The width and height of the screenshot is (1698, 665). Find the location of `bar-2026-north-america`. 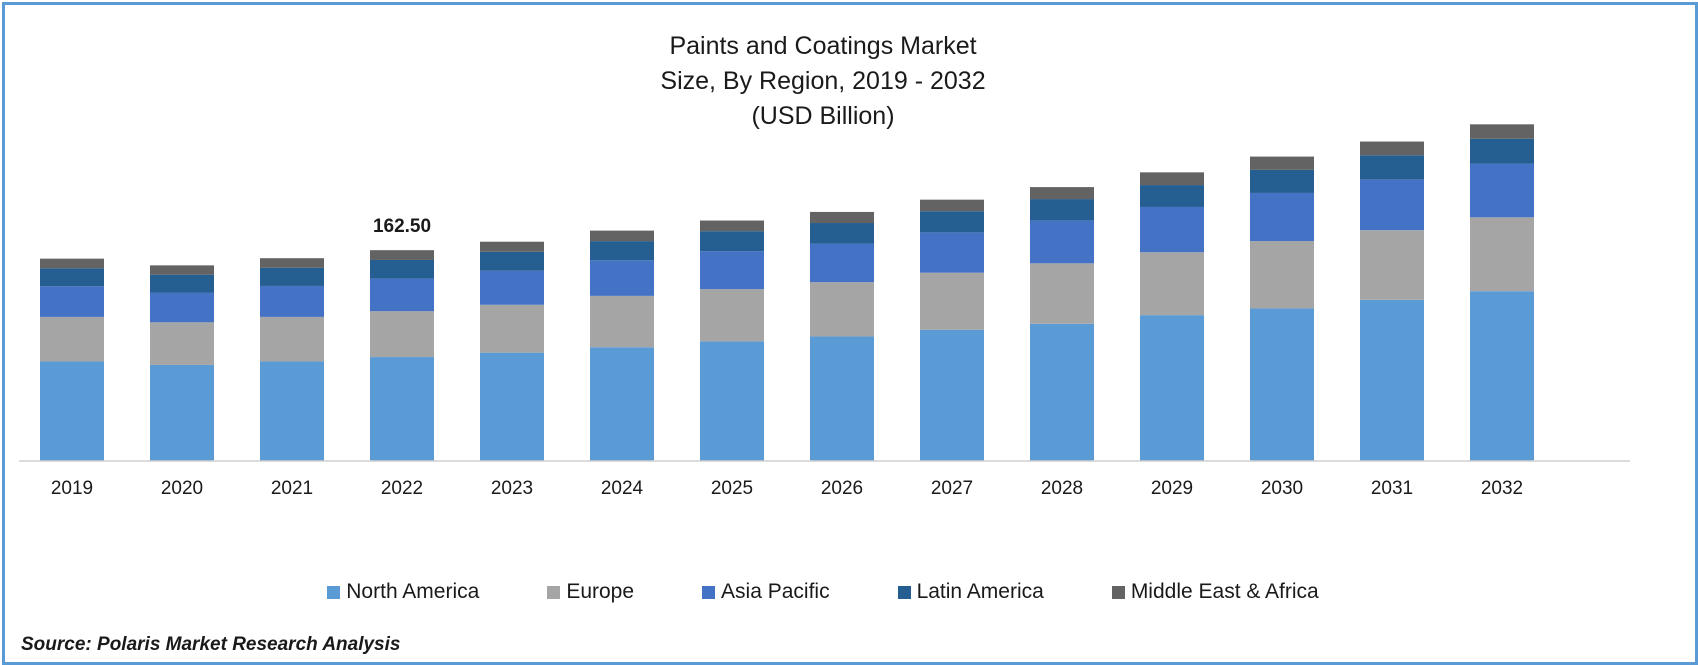

bar-2026-north-america is located at coordinates (842, 398).